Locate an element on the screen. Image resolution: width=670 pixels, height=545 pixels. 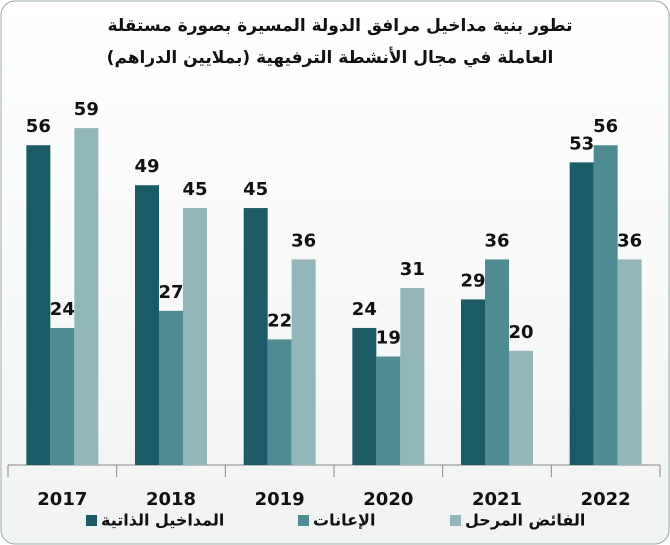
legend-label: المداخيل الذاتية is located at coordinates (162, 520).